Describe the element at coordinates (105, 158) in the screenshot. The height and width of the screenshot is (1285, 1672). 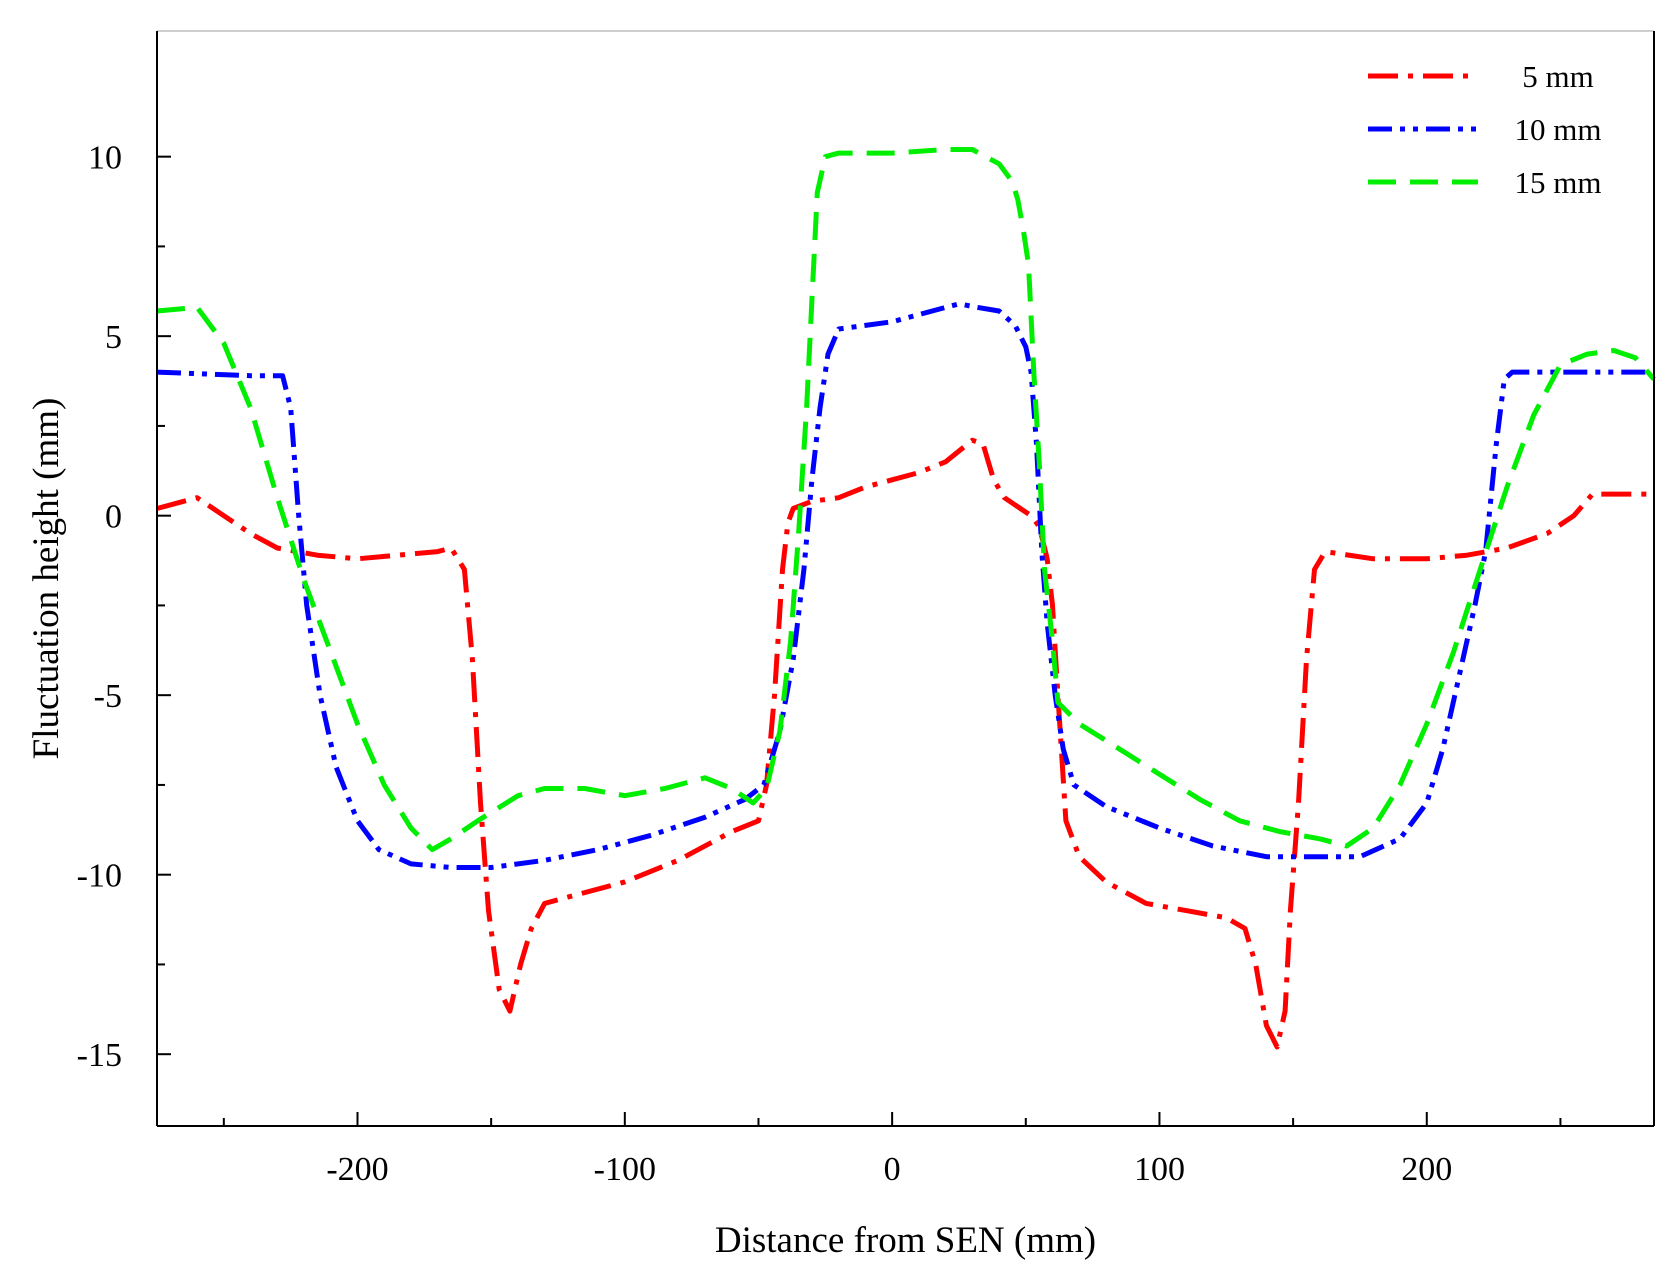
I see `y-tick-label: 10` at that location.